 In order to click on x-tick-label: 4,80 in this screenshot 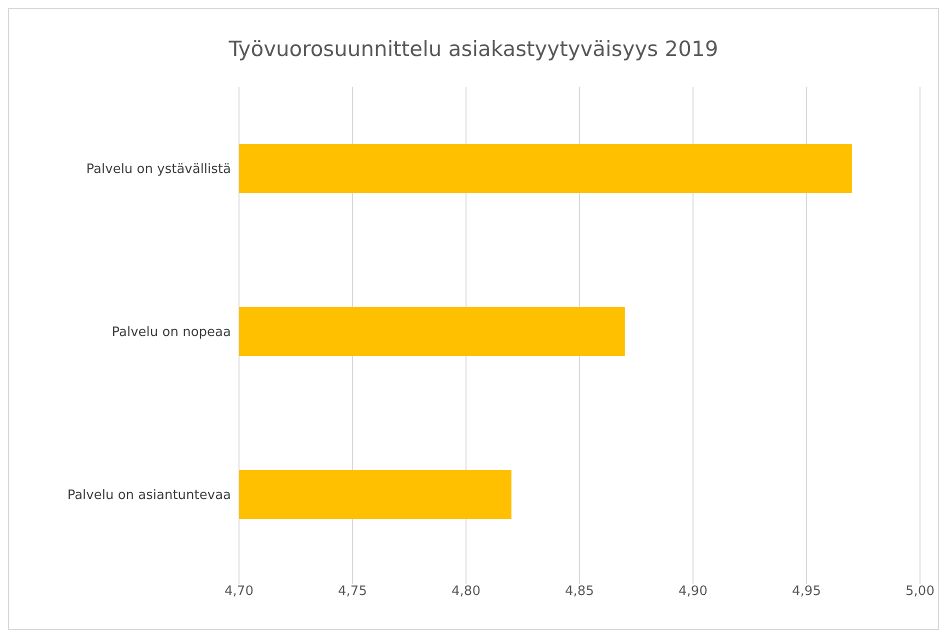, I will do `click(466, 592)`.